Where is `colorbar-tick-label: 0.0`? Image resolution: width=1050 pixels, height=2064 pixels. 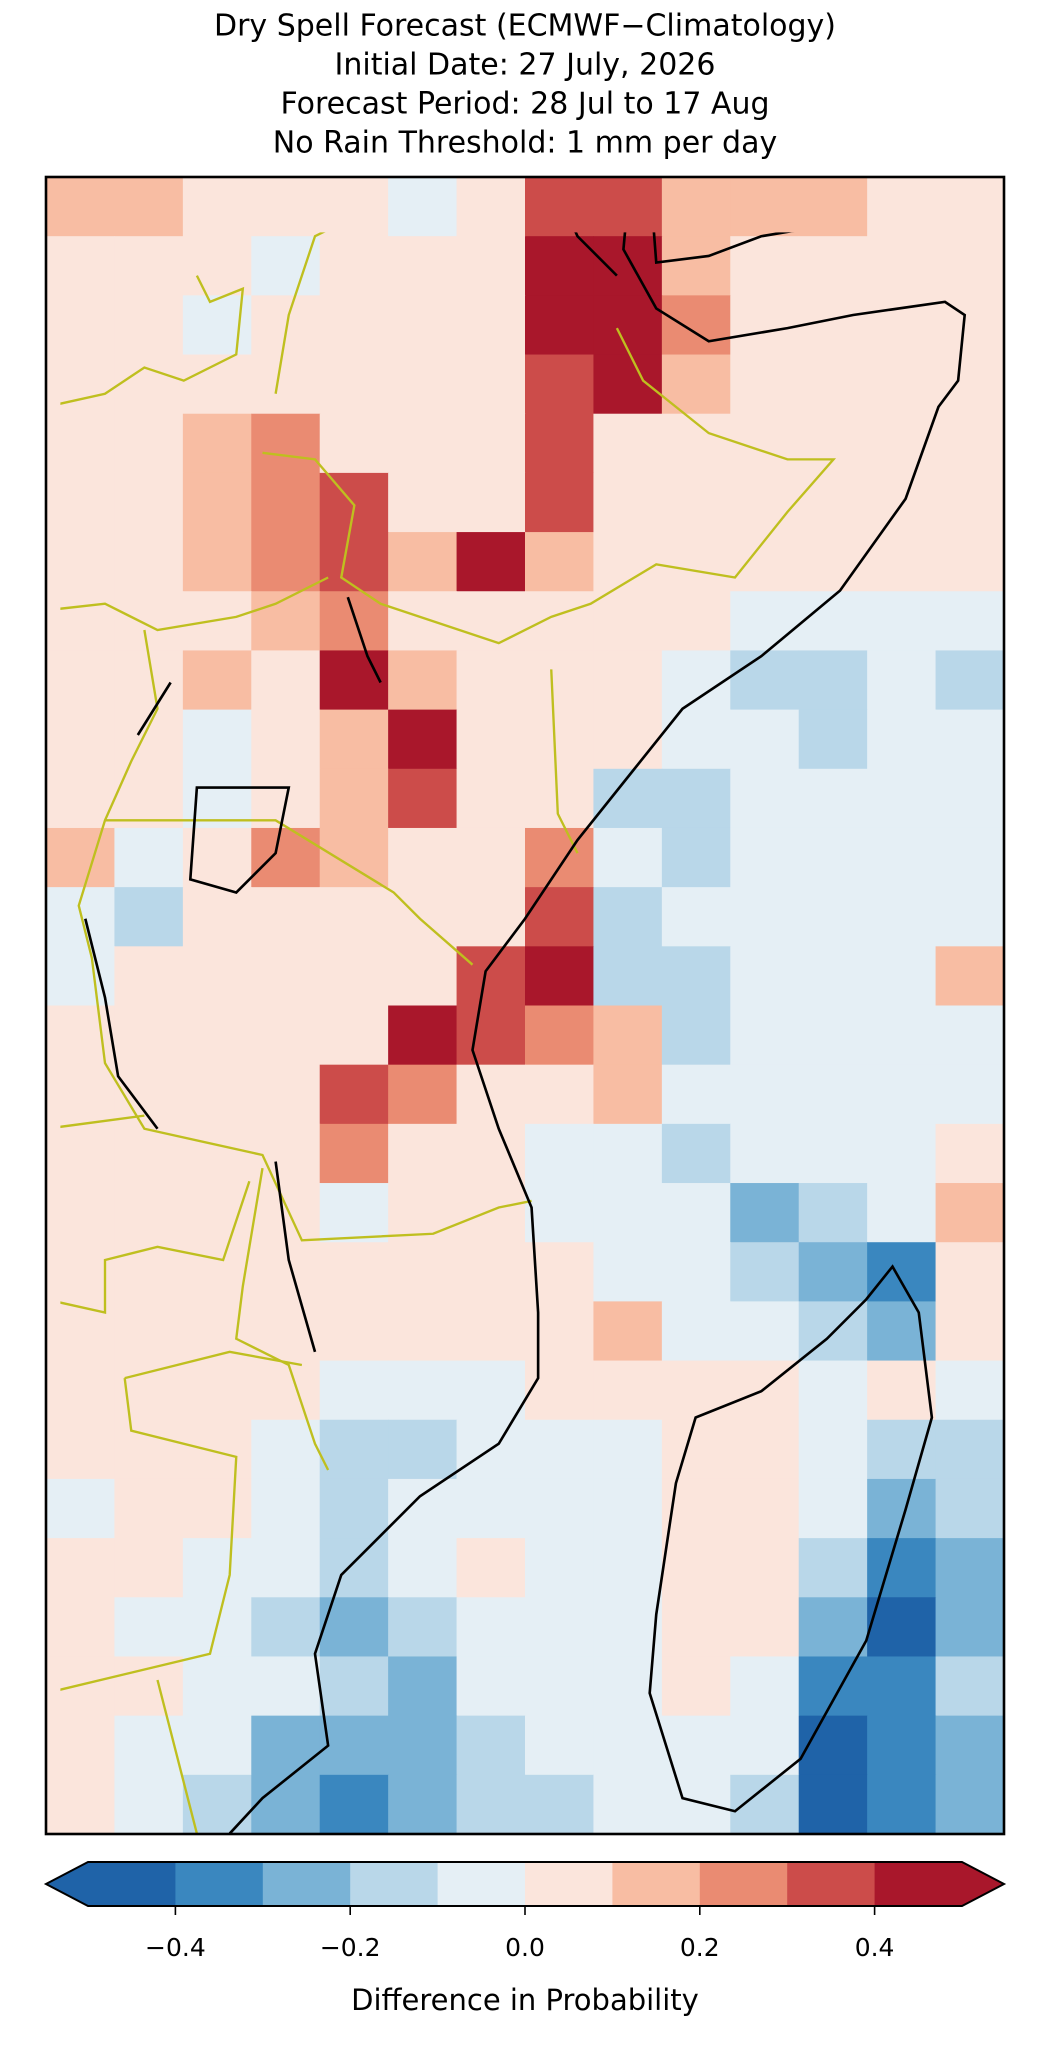
colorbar-tick-label: 0.0 is located at coordinates (525, 1947).